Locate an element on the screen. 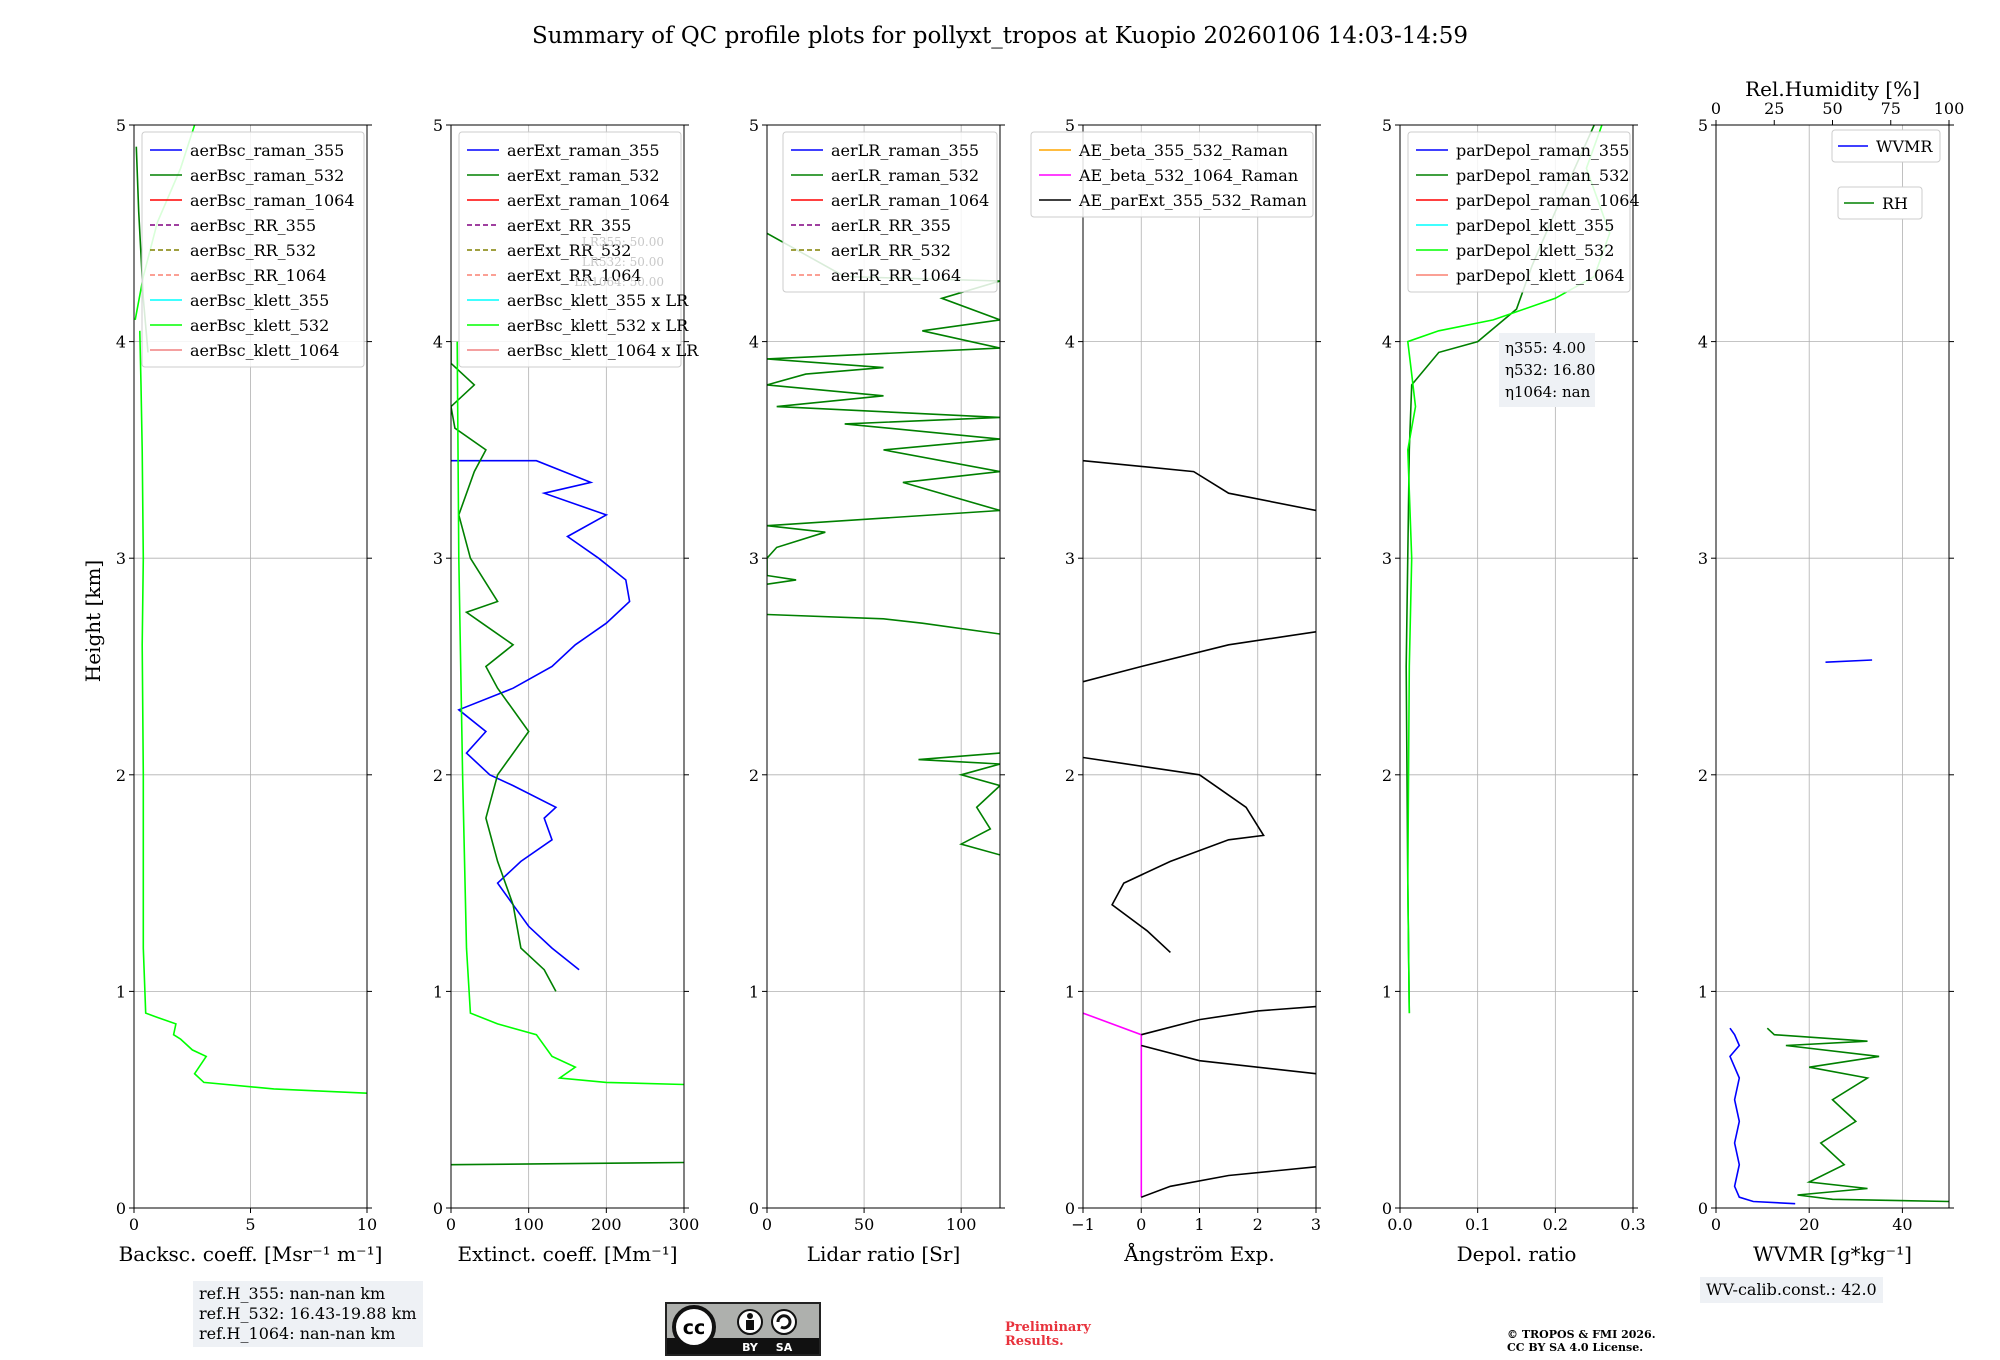  preliminary-note: Preliminary Results. is located at coordinates (1048, 1334).